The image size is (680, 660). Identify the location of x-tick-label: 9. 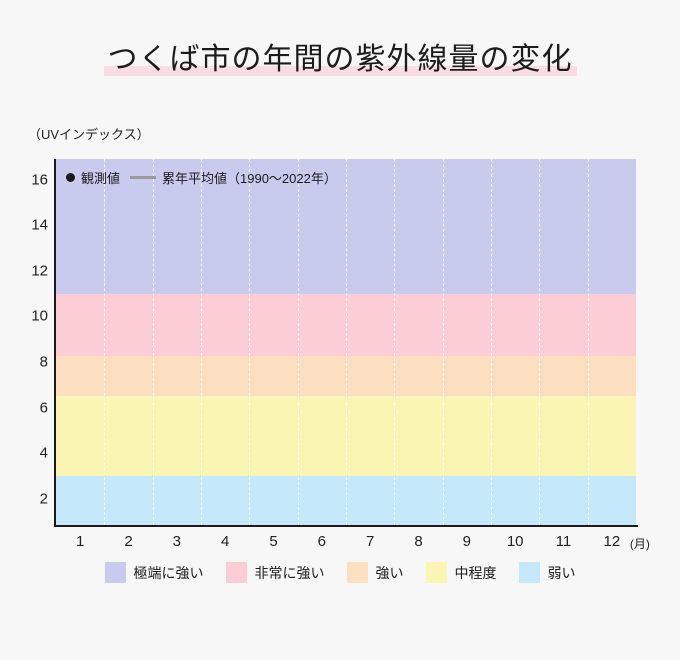
(466, 541).